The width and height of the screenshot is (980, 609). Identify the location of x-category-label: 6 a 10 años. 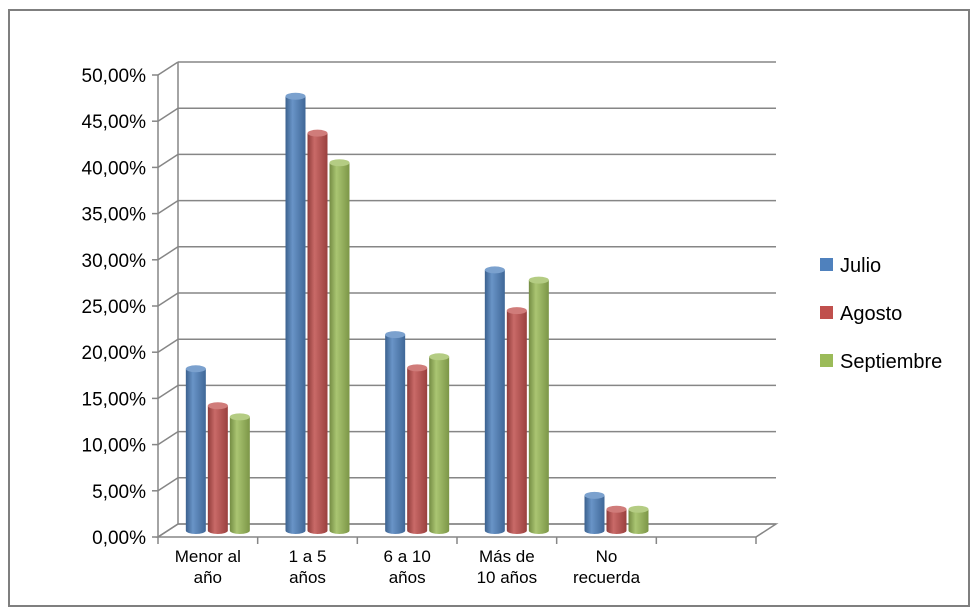
(407, 567).